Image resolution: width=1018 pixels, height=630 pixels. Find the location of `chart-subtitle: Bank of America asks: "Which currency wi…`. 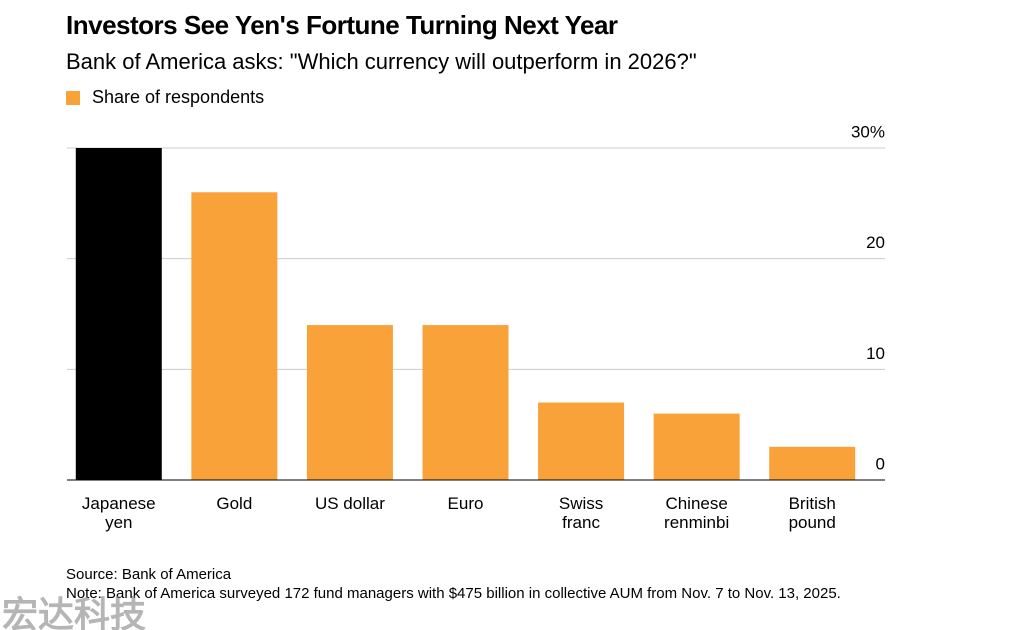

chart-subtitle: Bank of America asks: "Which currency wi… is located at coordinates (381, 61).